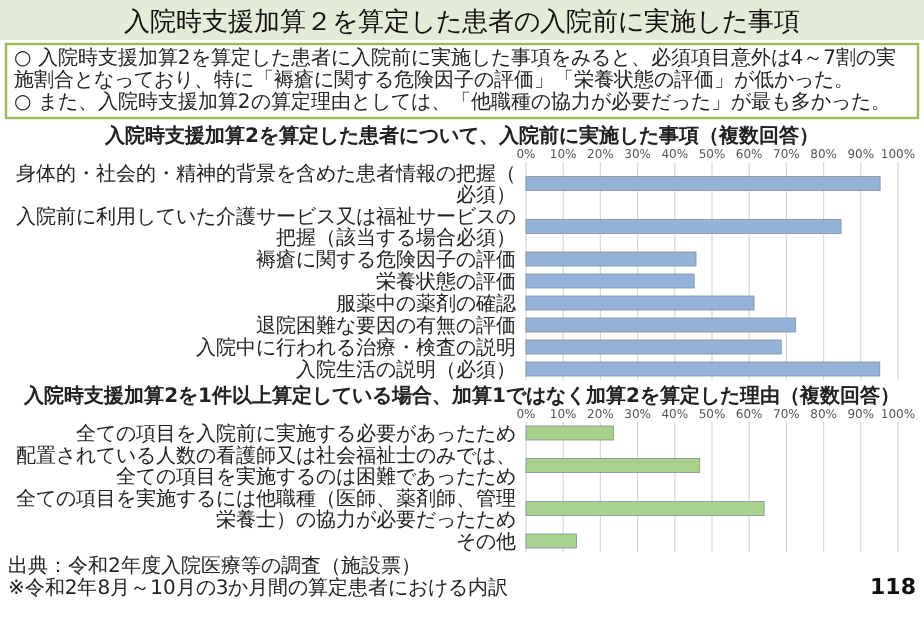  Describe the element at coordinates (356, 348) in the screenshot. I see `y-tick-label: 入院中に行われる治療・検査の説明` at that location.